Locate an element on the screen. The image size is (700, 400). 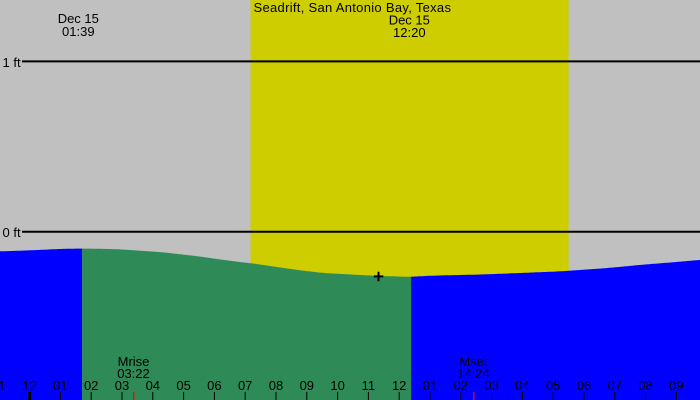
svg-text: 1 ft is located at coordinates (12, 62).